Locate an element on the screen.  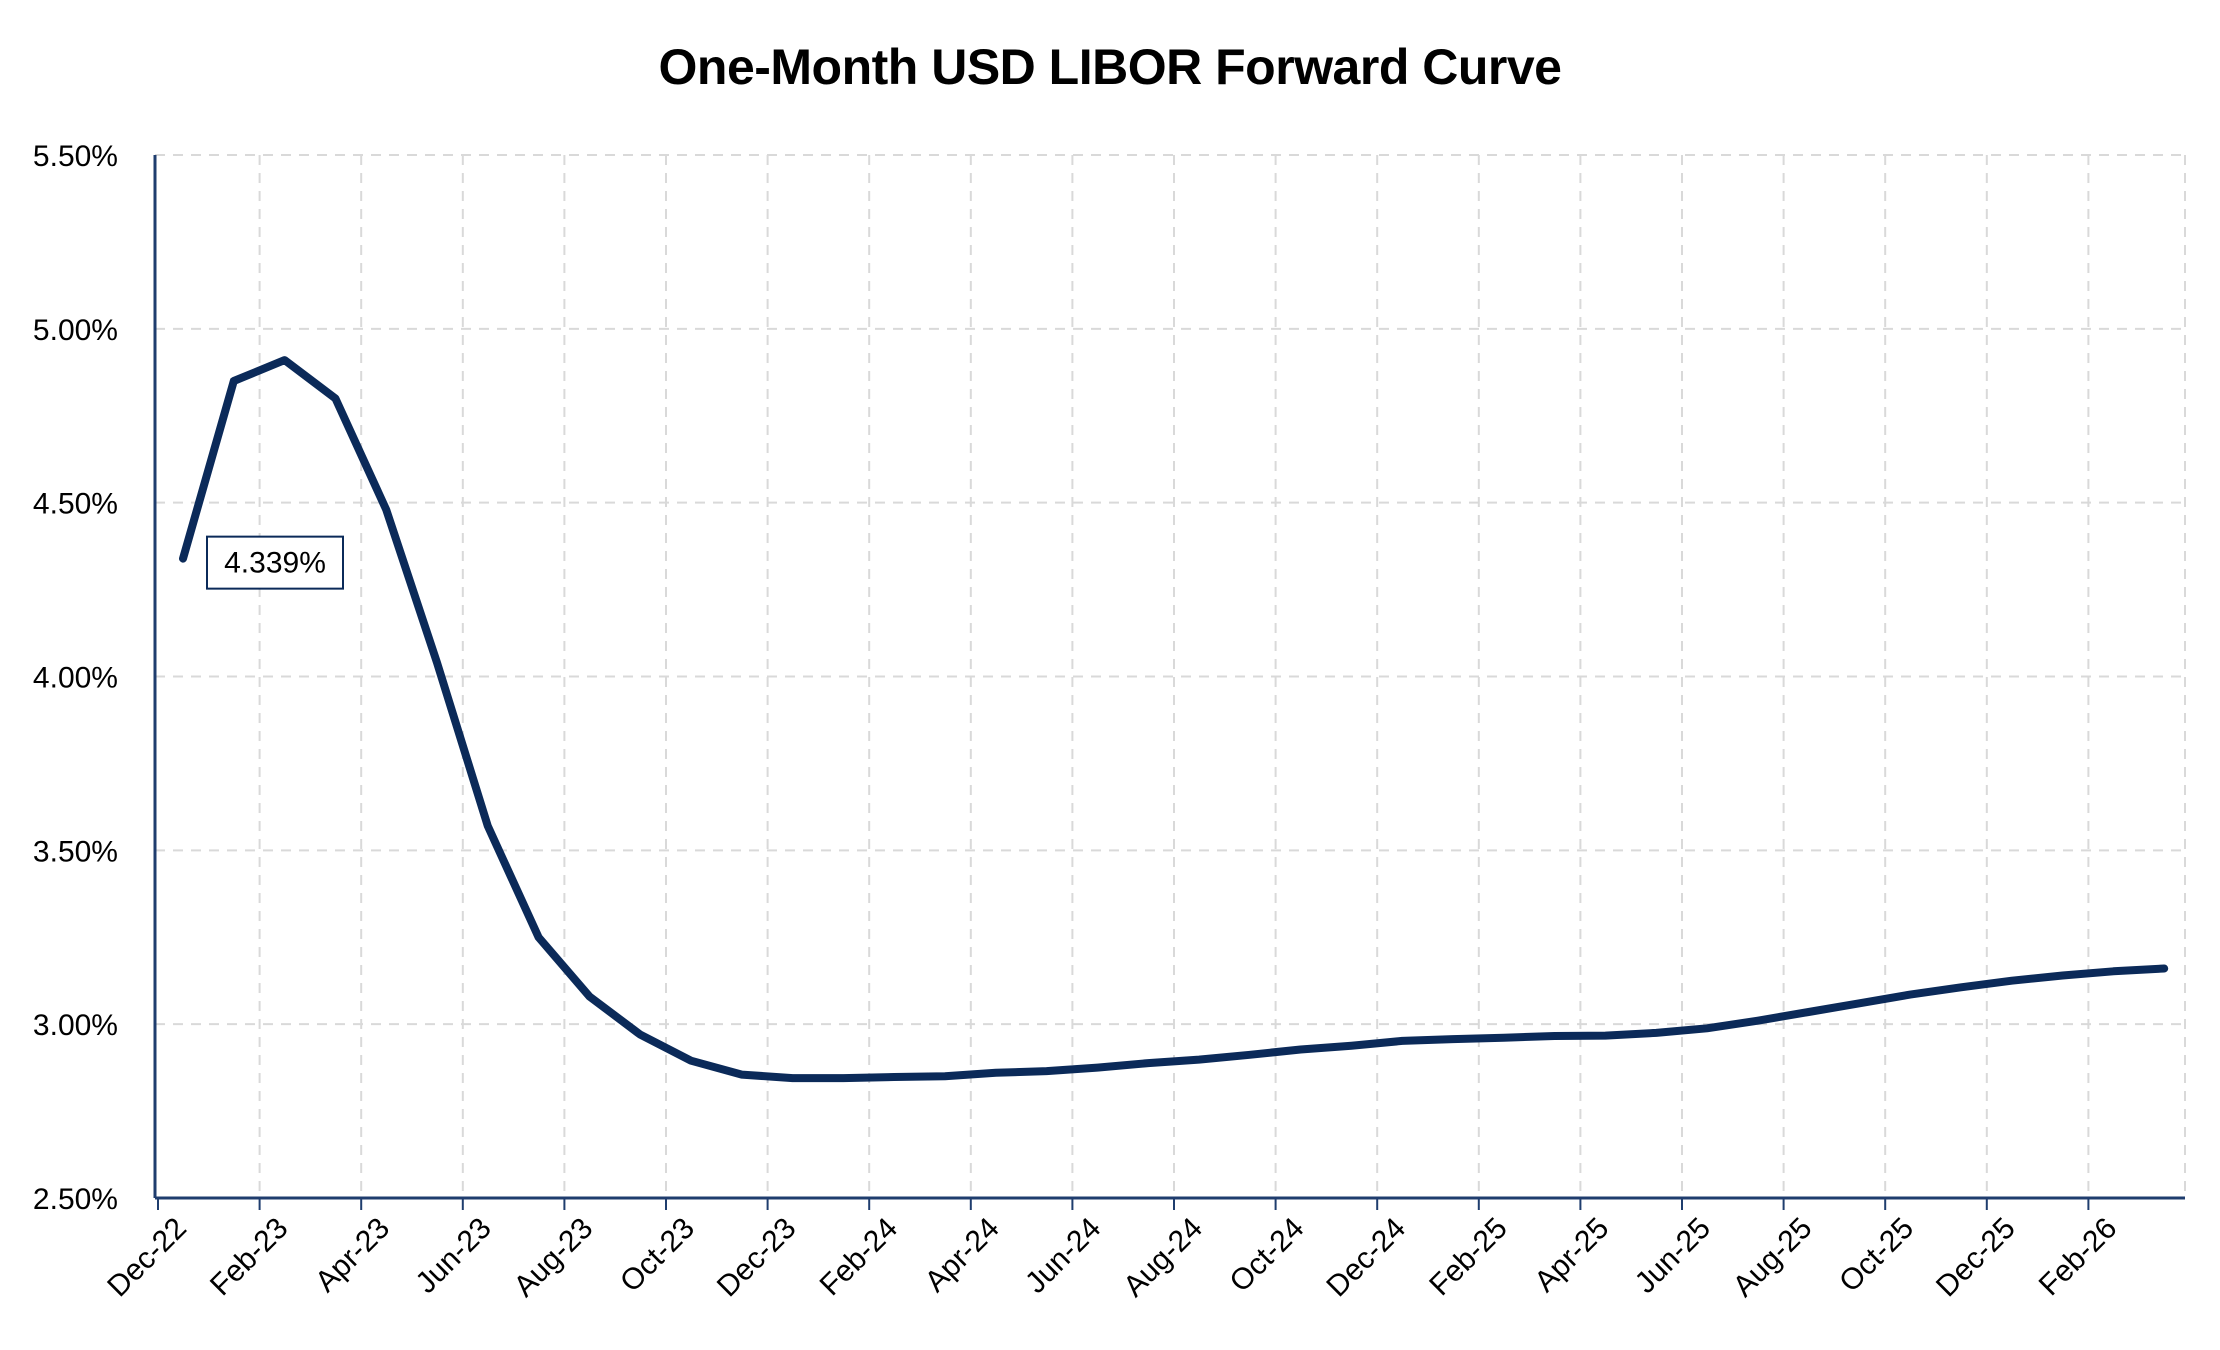
annotation-box is located at coordinates (275, 562).